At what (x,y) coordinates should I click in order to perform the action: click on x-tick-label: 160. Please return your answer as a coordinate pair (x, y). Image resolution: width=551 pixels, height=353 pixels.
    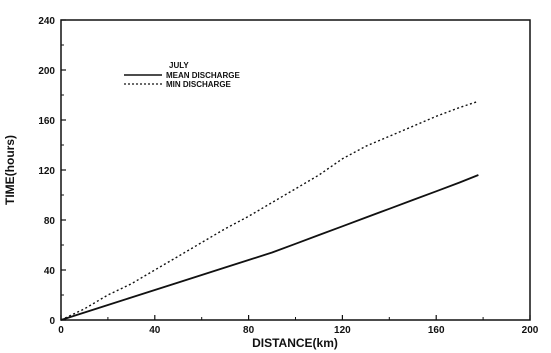
    Looking at the image, I should click on (436, 330).